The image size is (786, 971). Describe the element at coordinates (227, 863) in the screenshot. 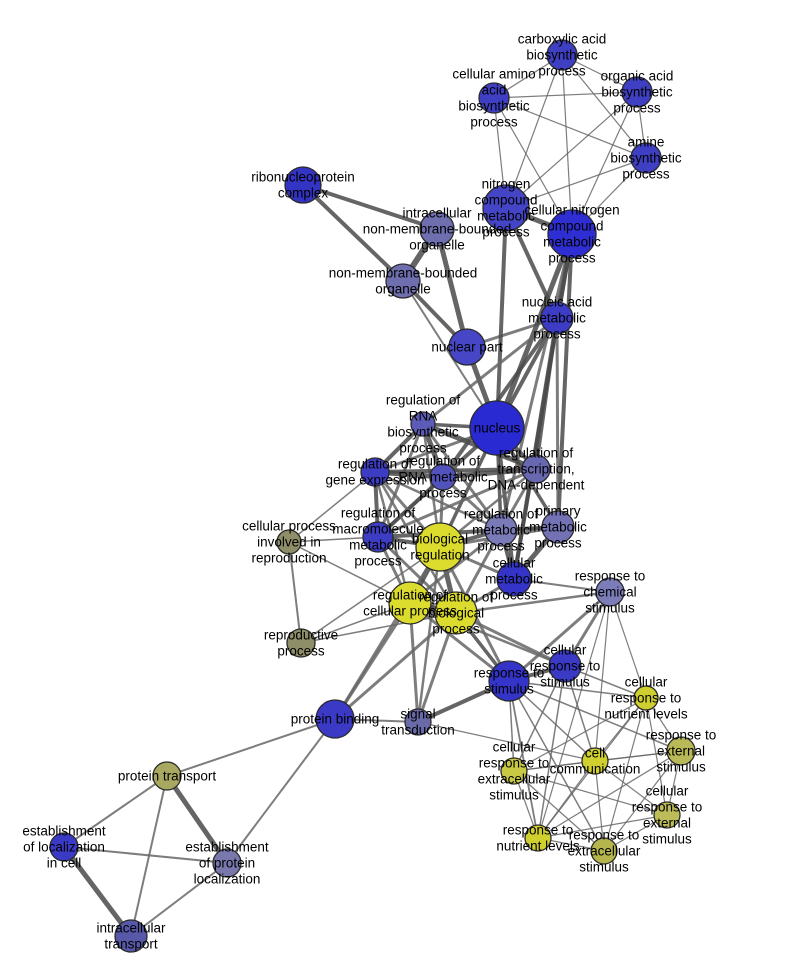

I see `graph-node-establishment-of-protein-localization` at that location.